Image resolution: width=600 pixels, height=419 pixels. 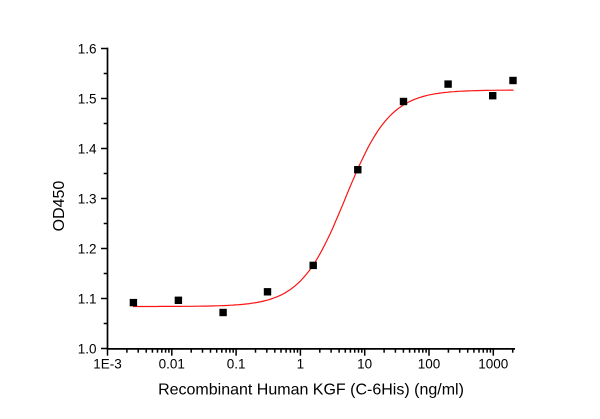 I want to click on svg-text: OD450, so click(x=59, y=206).